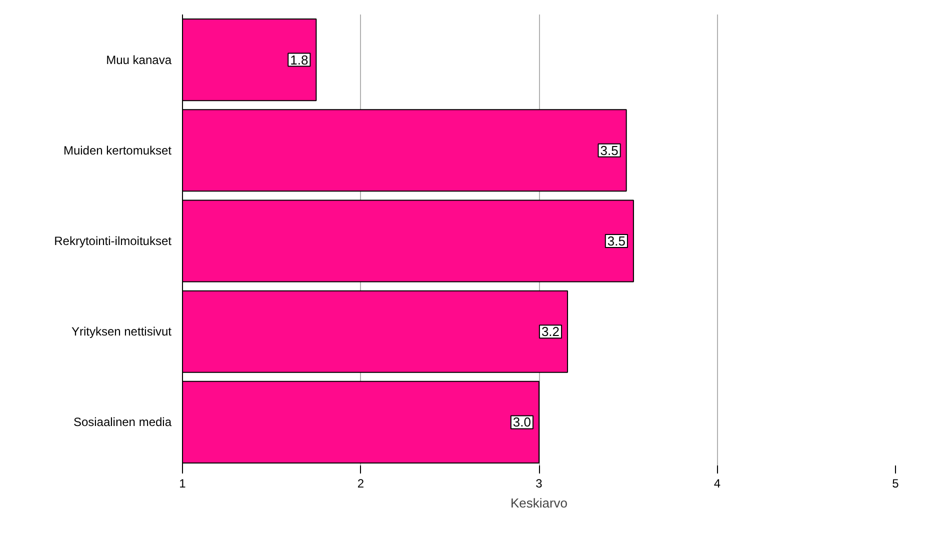  I want to click on y-tick-label: Yrityksen nettisivut, so click(121, 331).